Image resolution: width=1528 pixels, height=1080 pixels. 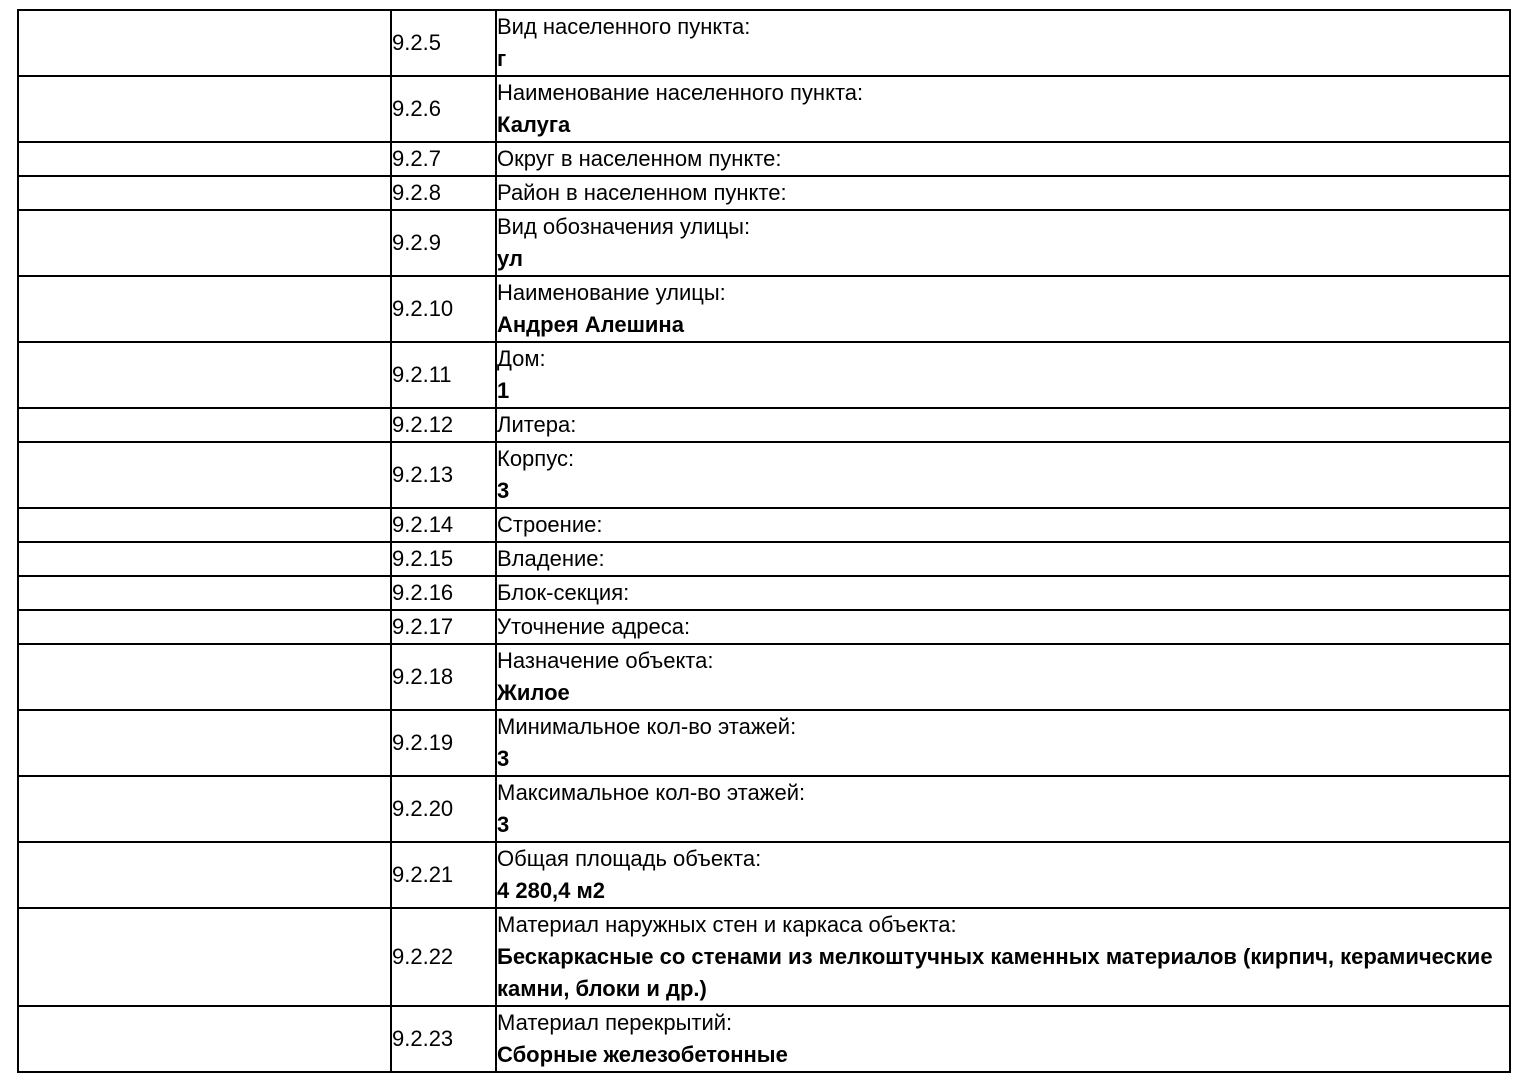 I want to click on row-number: 9.2.21, so click(x=443, y=875).